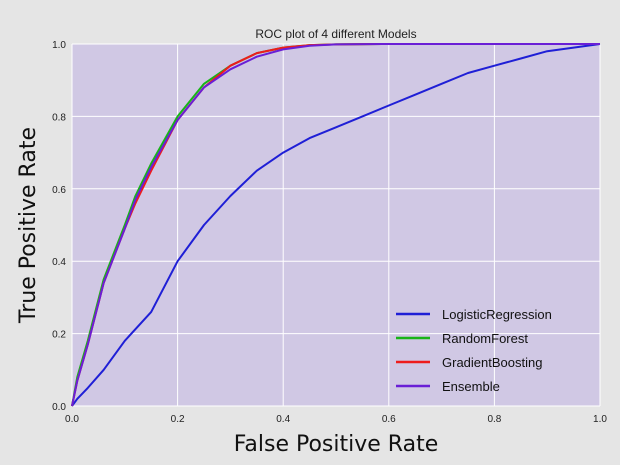 This screenshot has width=620, height=465. What do you see at coordinates (59, 407) in the screenshot?
I see `y-tick-label: 0.0` at bounding box center [59, 407].